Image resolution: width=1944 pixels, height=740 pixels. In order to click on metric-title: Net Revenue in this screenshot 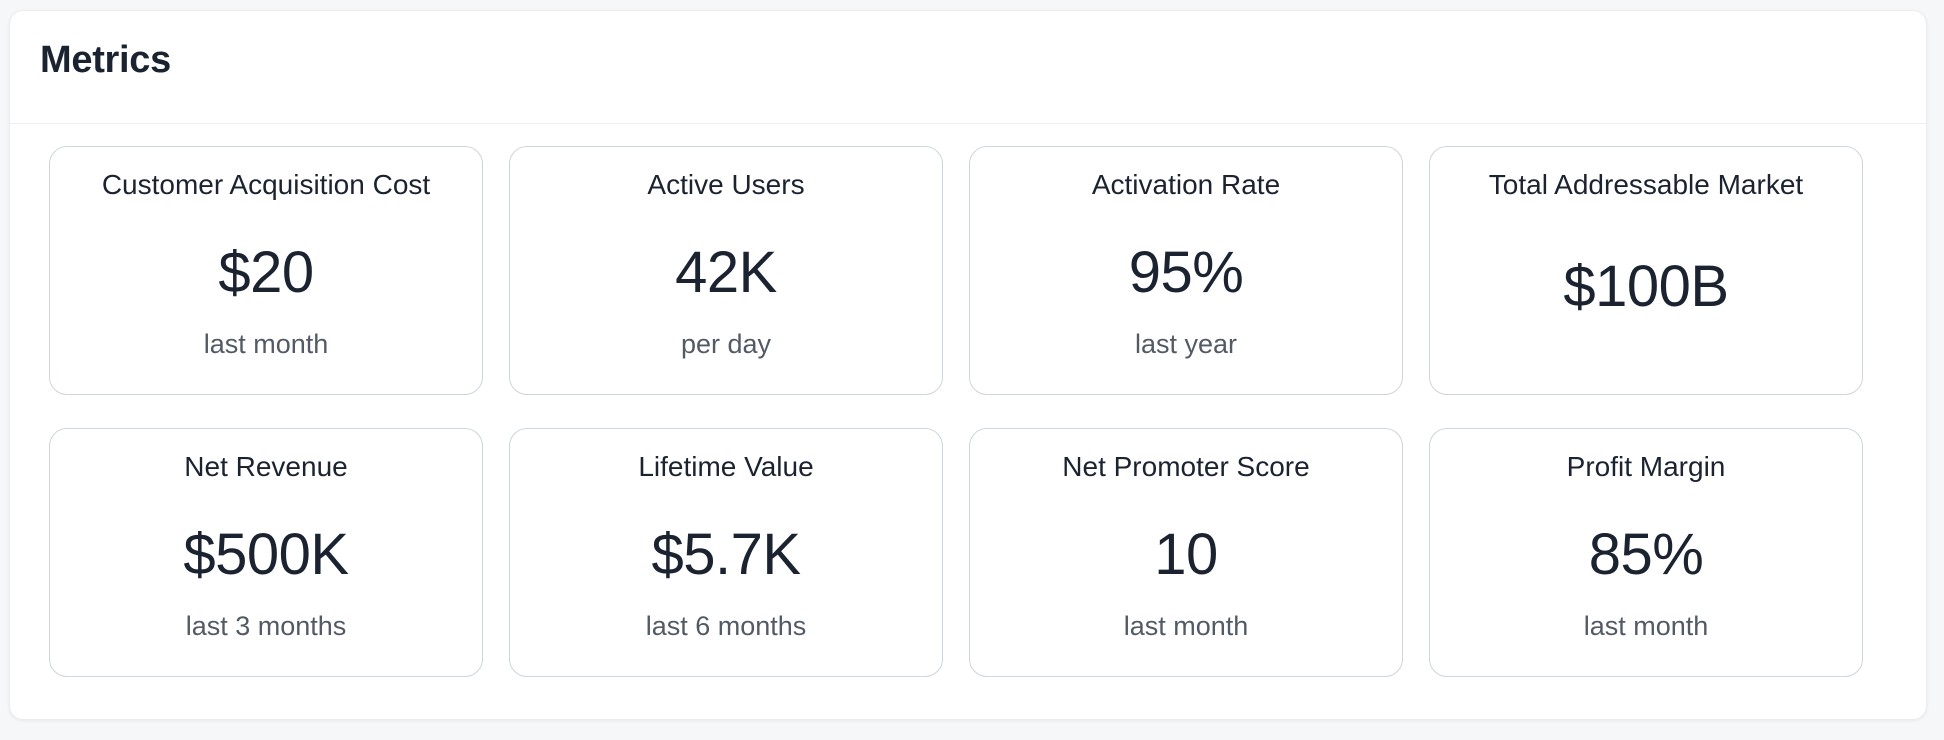, I will do `click(266, 466)`.